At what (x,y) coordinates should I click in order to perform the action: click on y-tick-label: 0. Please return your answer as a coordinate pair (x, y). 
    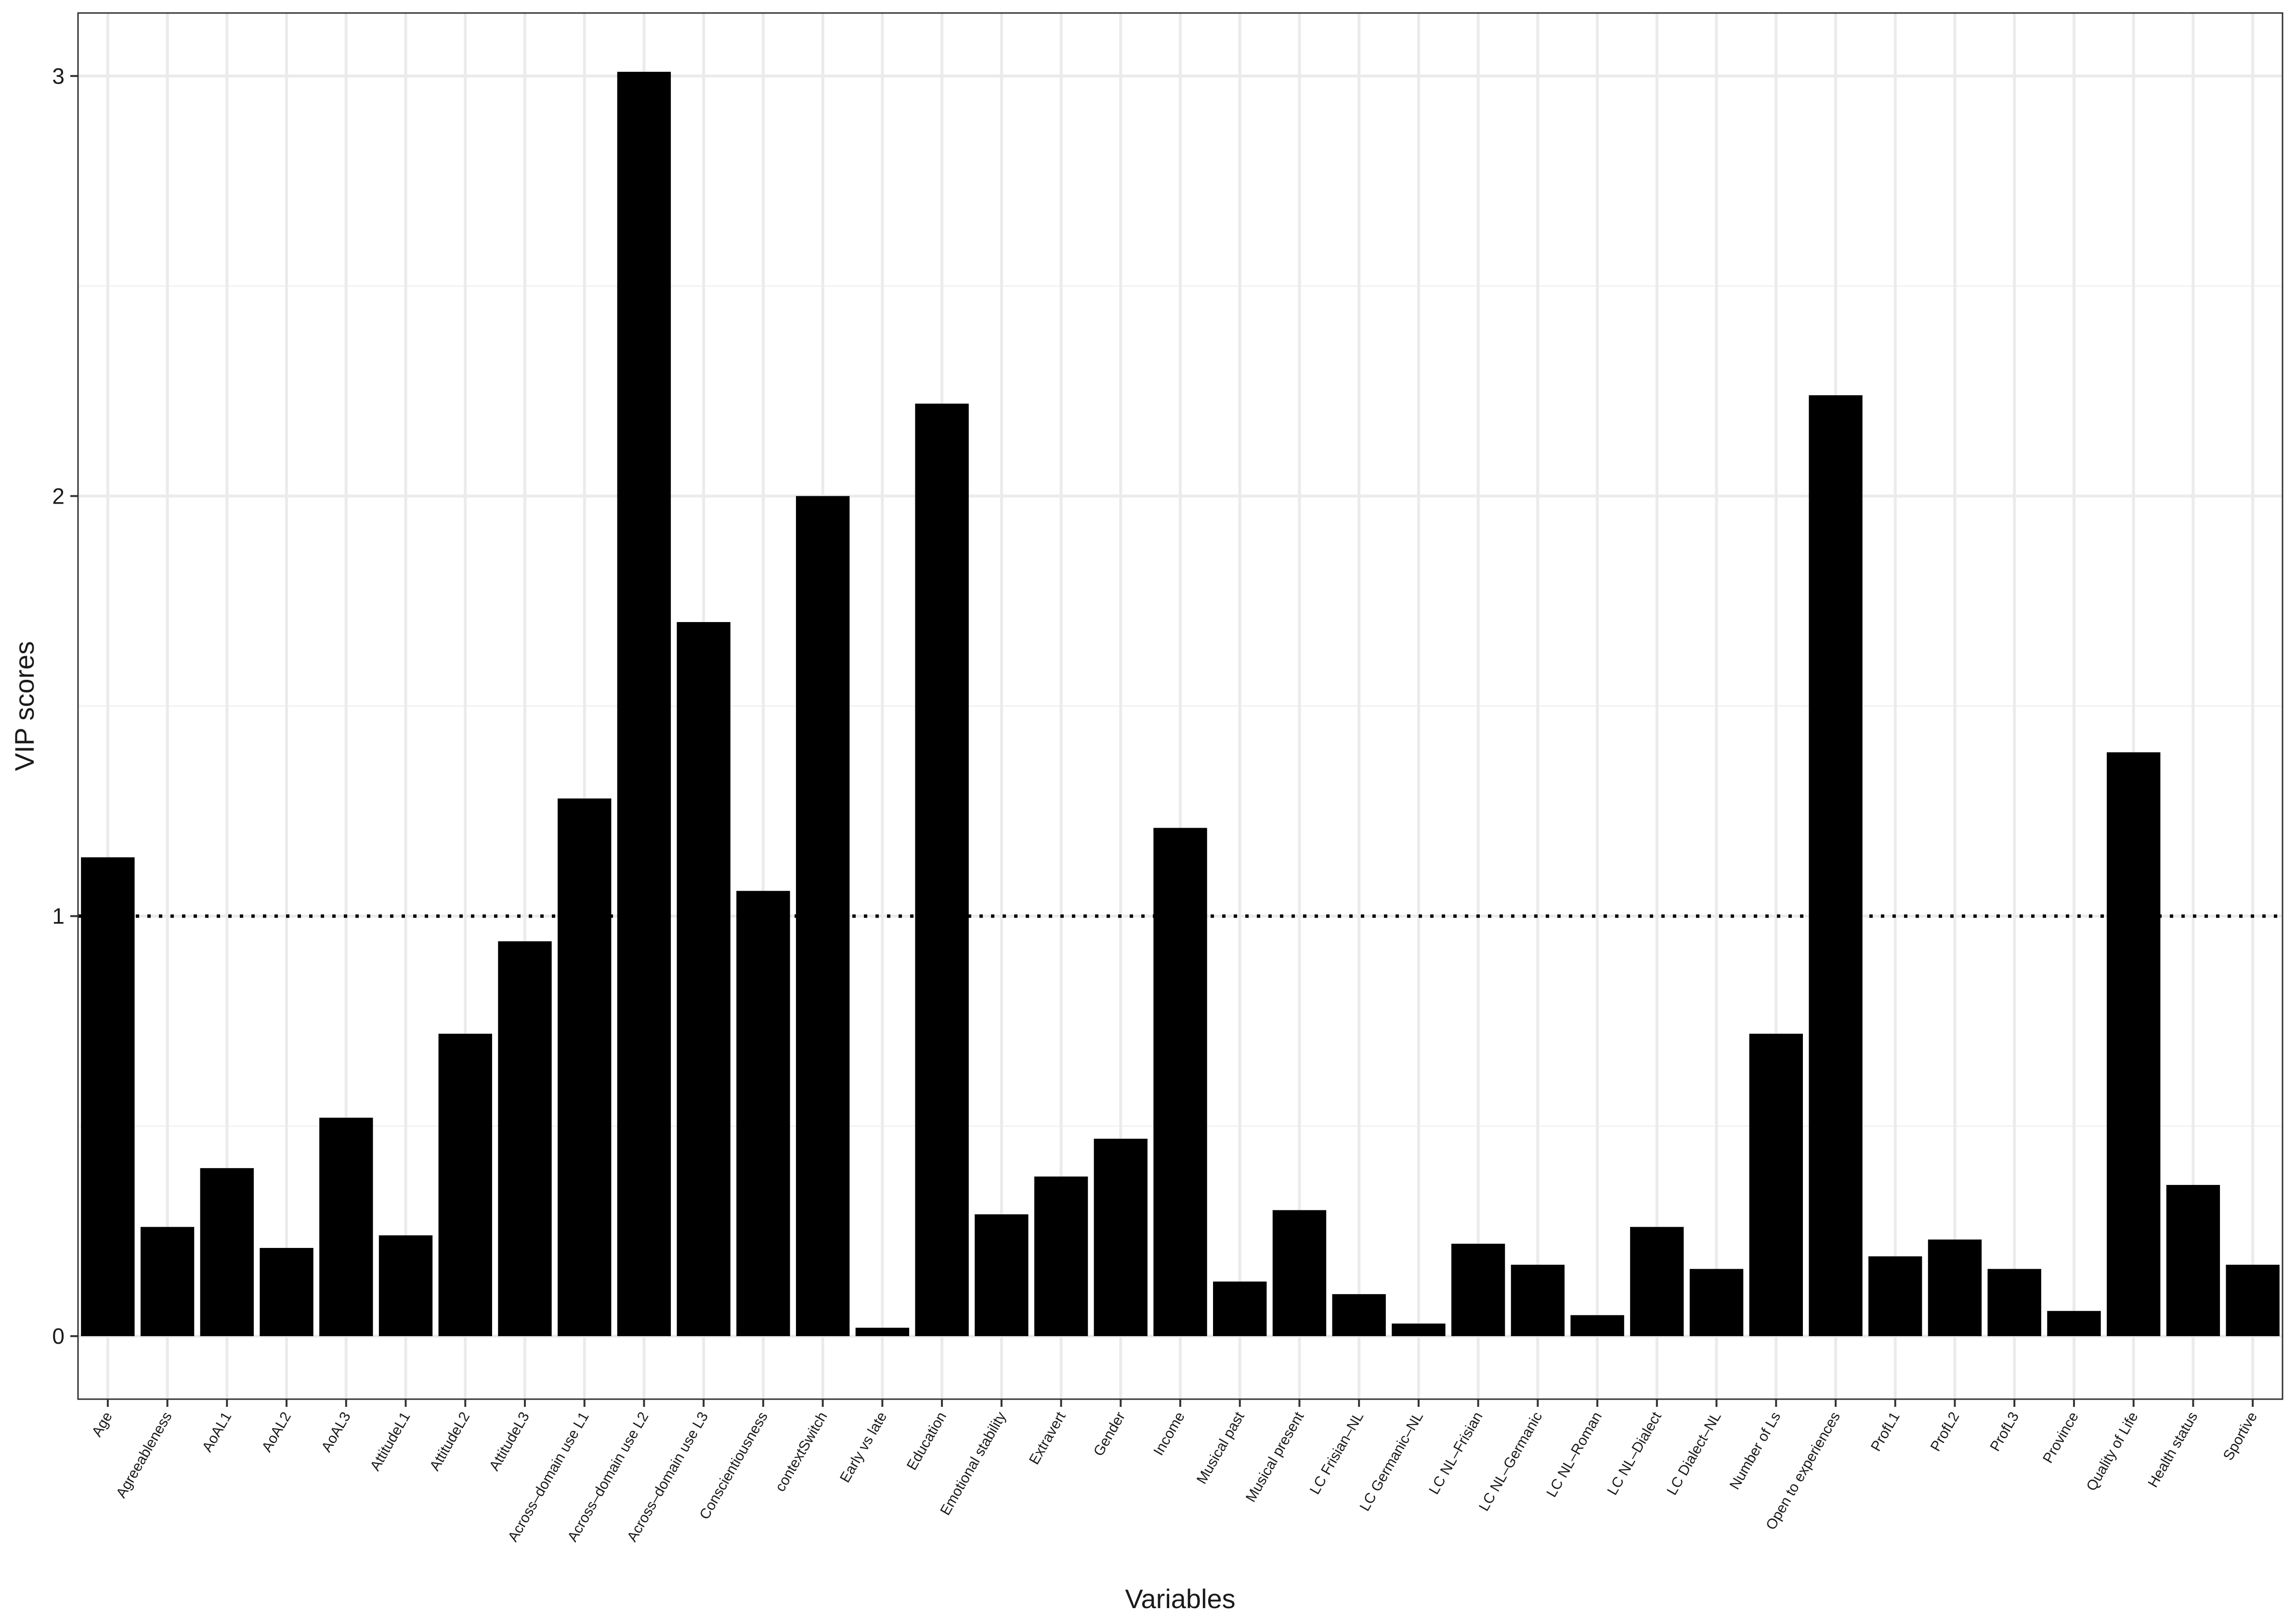
    Looking at the image, I should click on (58, 1336).